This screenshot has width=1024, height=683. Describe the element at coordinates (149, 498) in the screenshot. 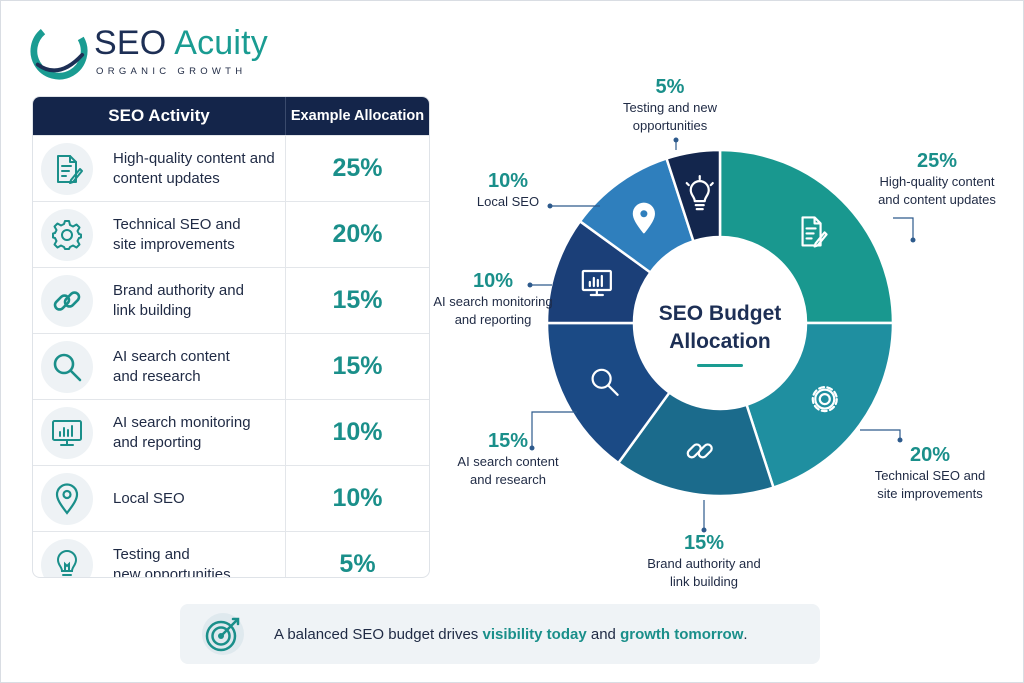

I see `activity-label: Local SEO` at that location.